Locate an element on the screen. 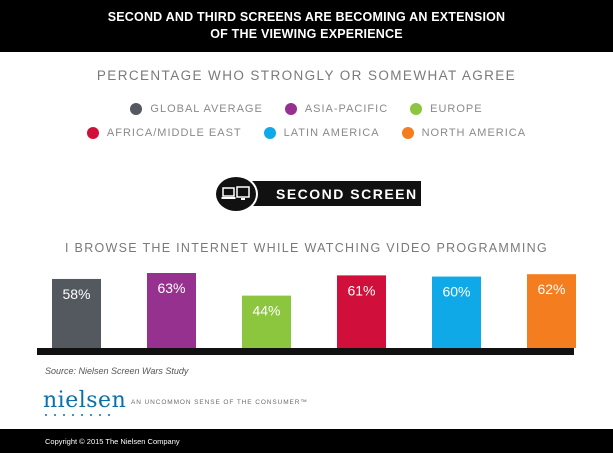  legend-label: GLOBAL AVERAGE is located at coordinates (206, 109).